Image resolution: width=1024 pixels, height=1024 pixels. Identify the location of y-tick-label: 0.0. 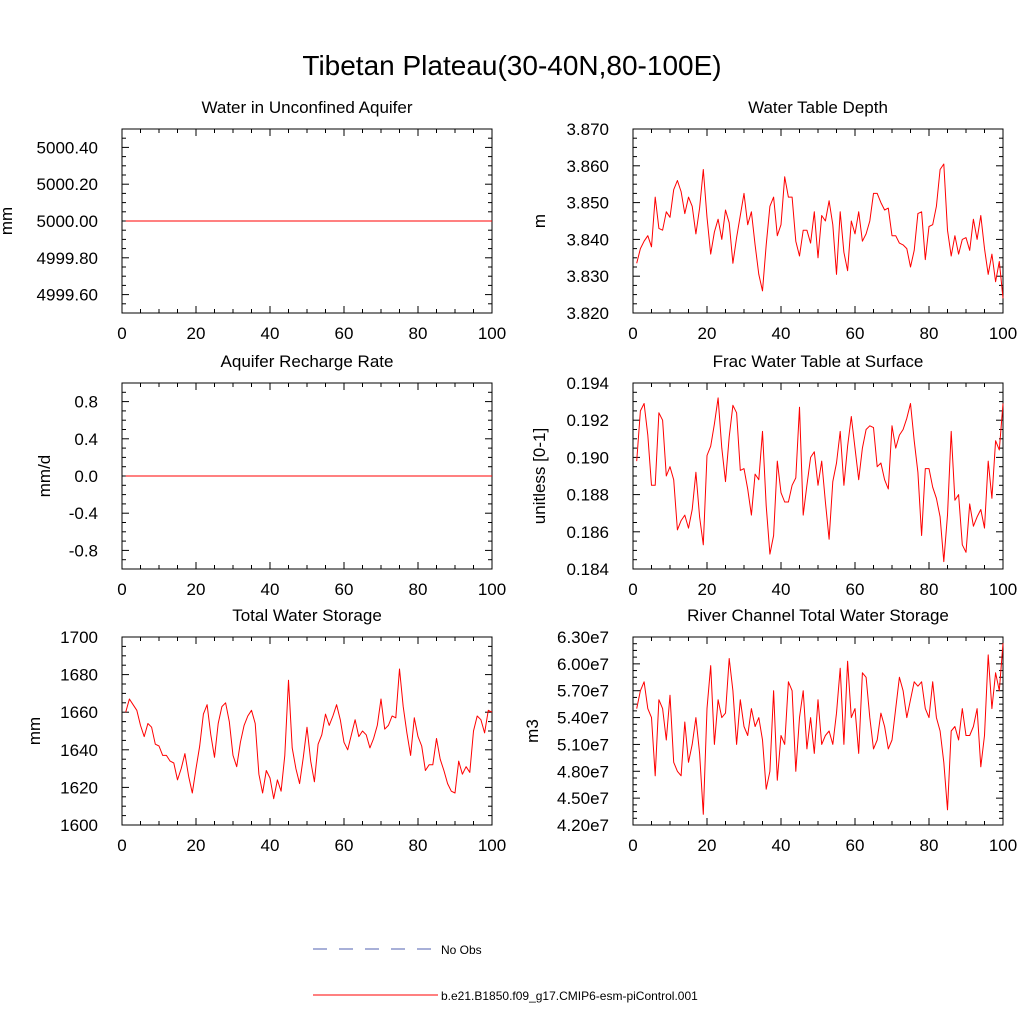
(86, 476).